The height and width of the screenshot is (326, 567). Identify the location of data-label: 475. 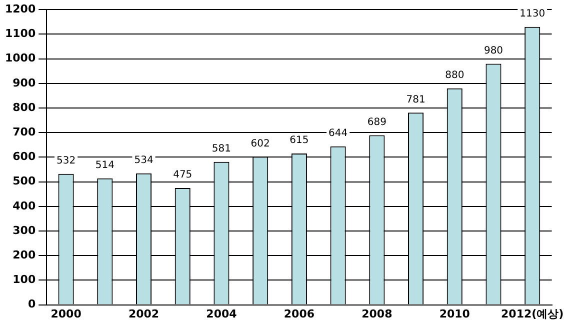
(182, 175).